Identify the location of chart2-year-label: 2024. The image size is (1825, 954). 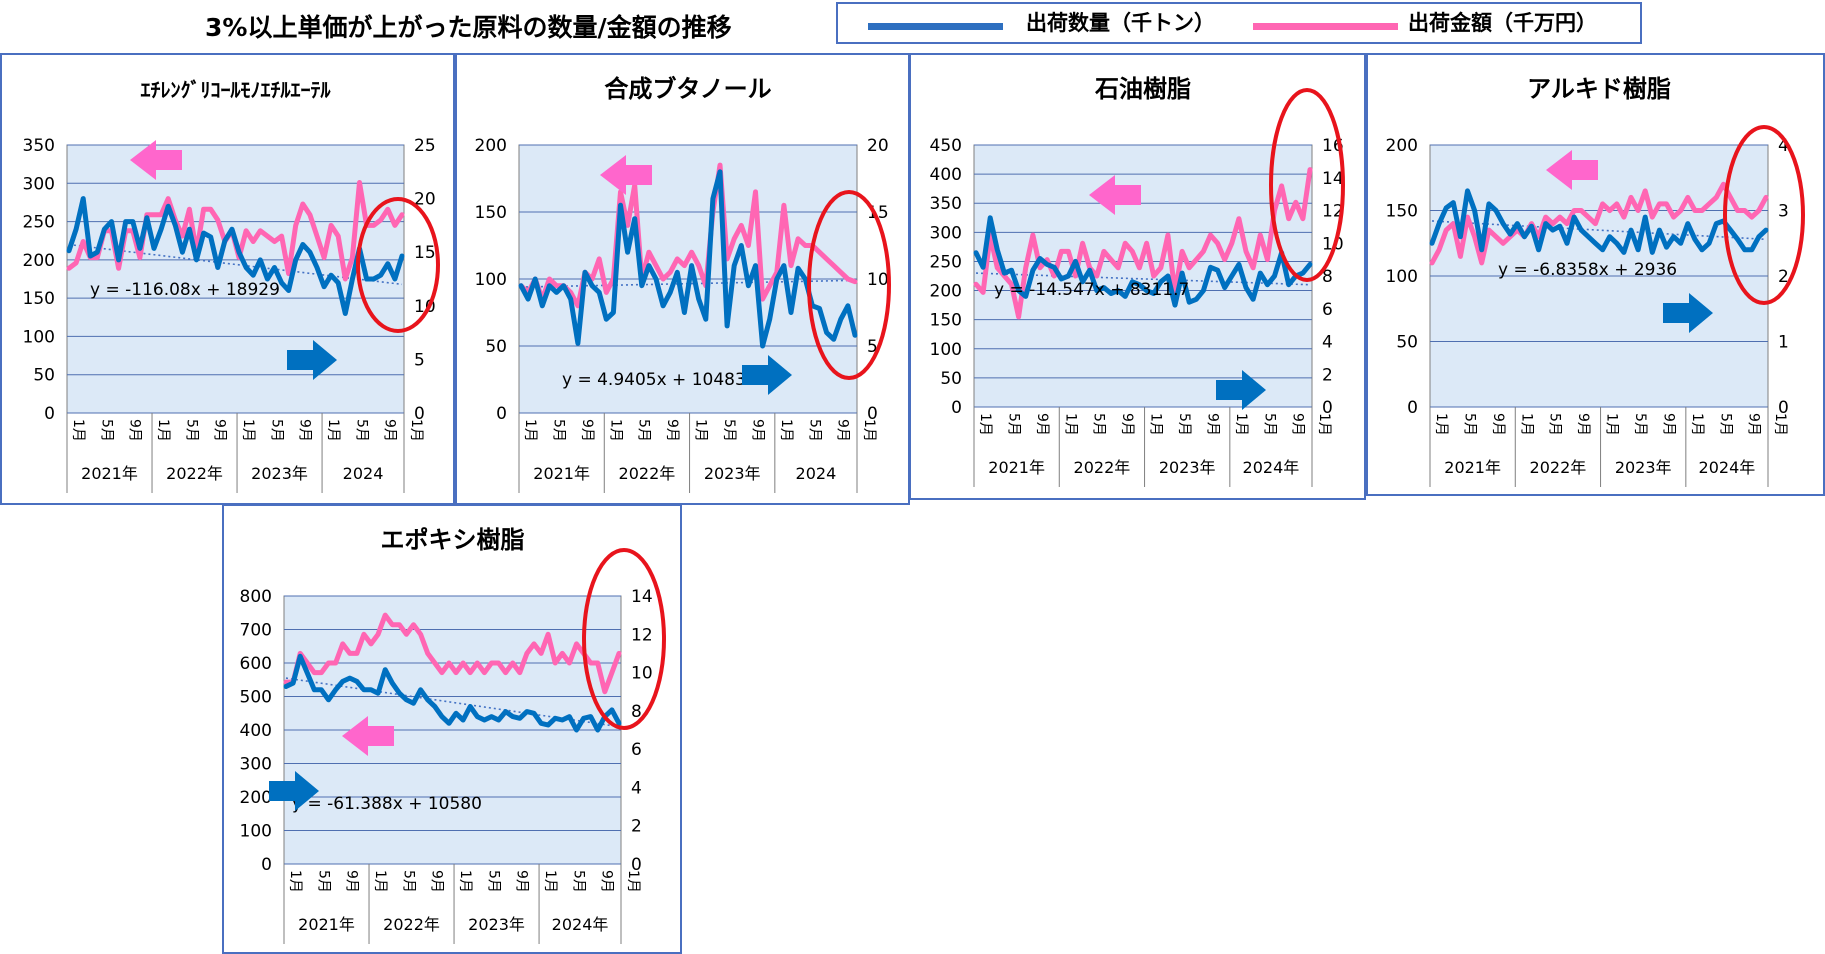
(816, 473).